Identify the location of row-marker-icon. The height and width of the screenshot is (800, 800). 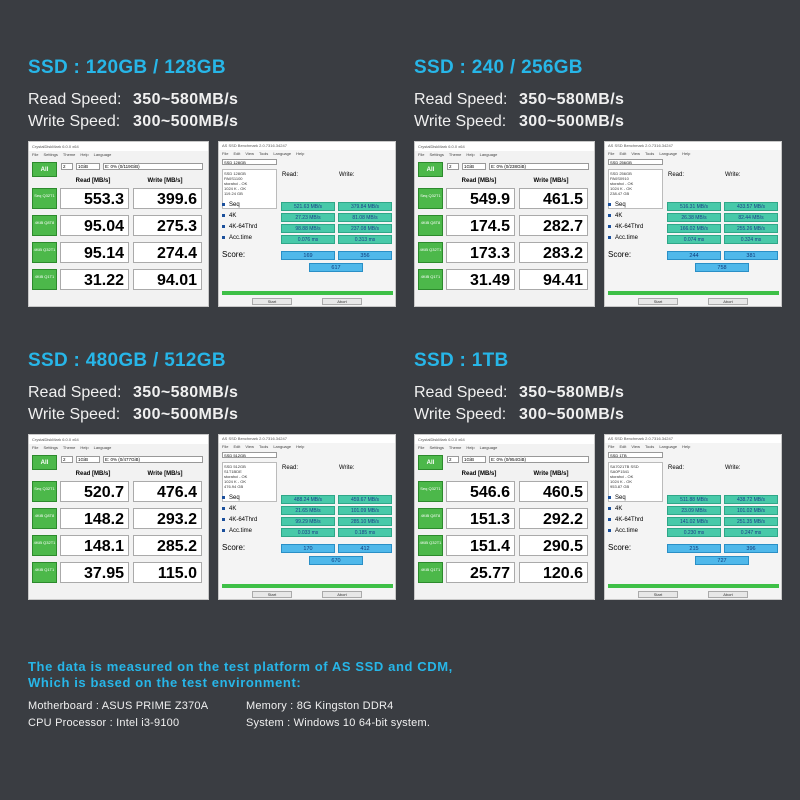
(223, 215).